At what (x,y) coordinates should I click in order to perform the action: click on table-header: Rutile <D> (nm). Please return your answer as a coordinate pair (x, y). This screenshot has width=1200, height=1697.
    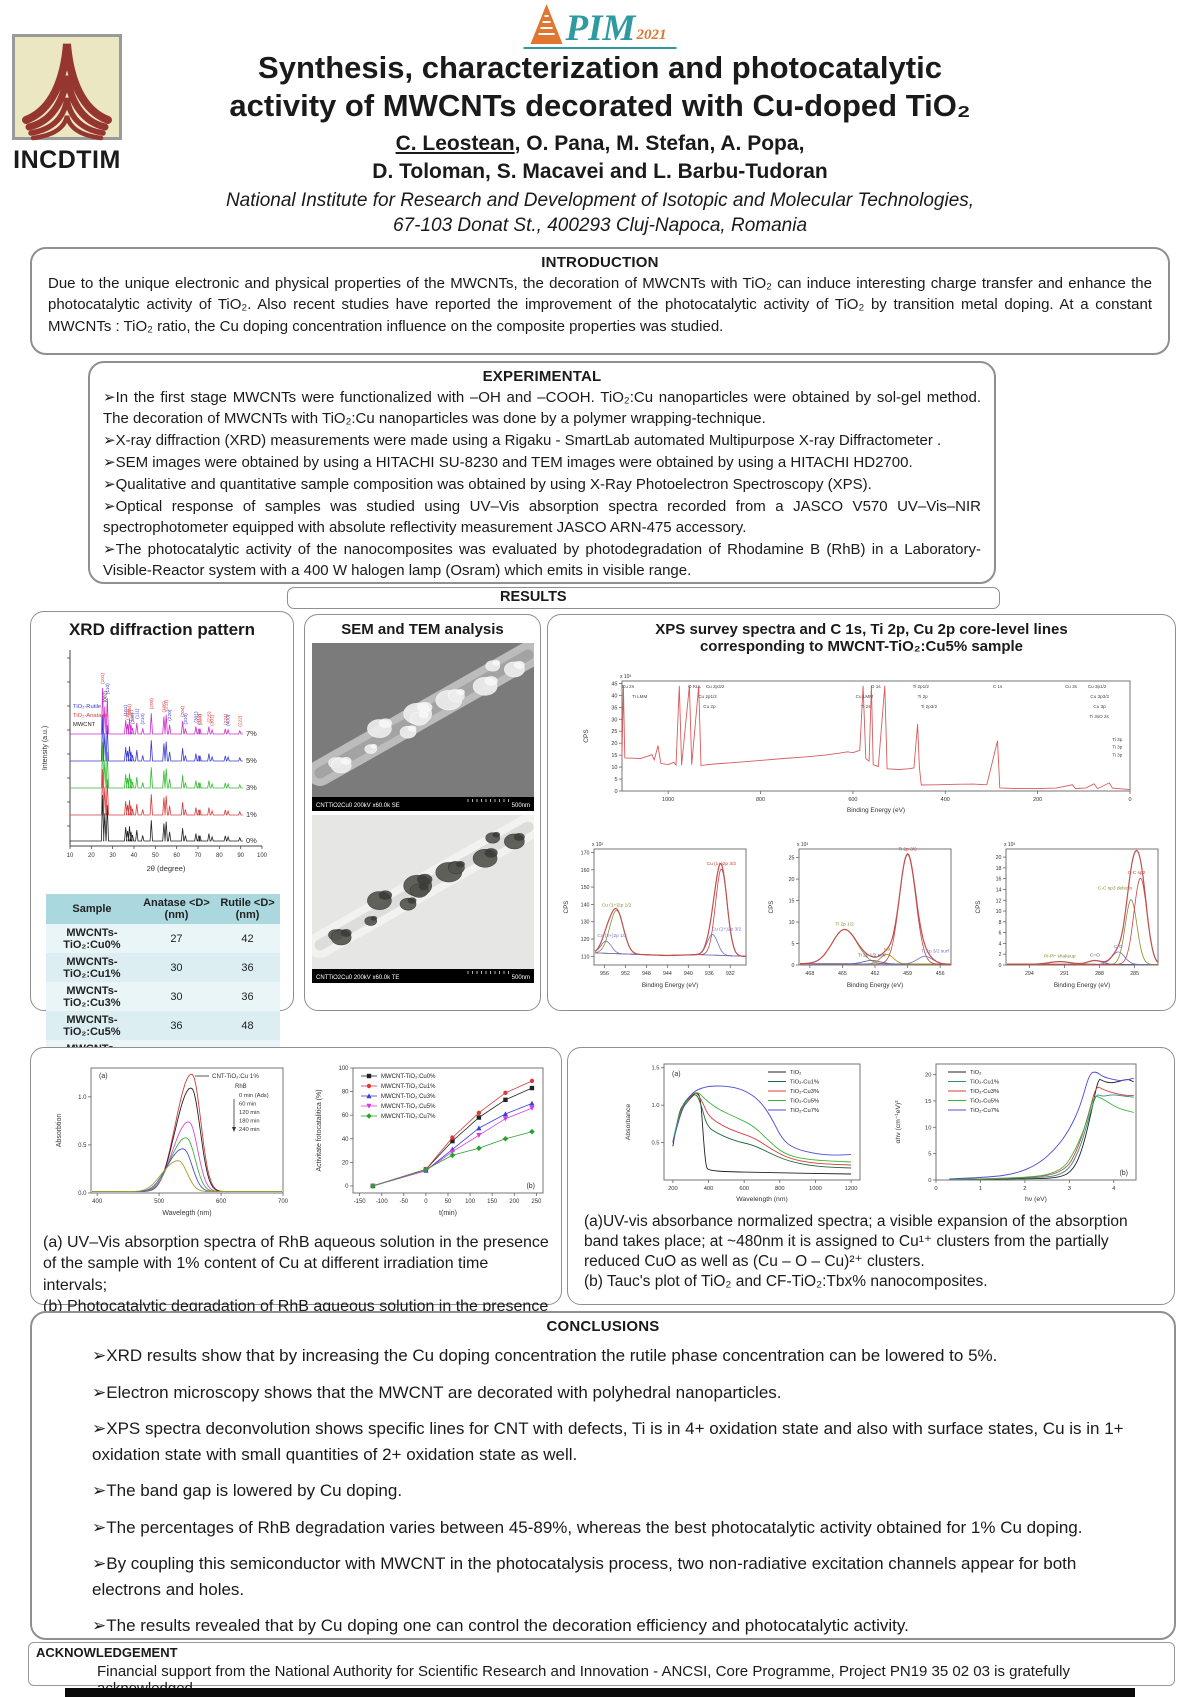
    Looking at the image, I should click on (247, 909).